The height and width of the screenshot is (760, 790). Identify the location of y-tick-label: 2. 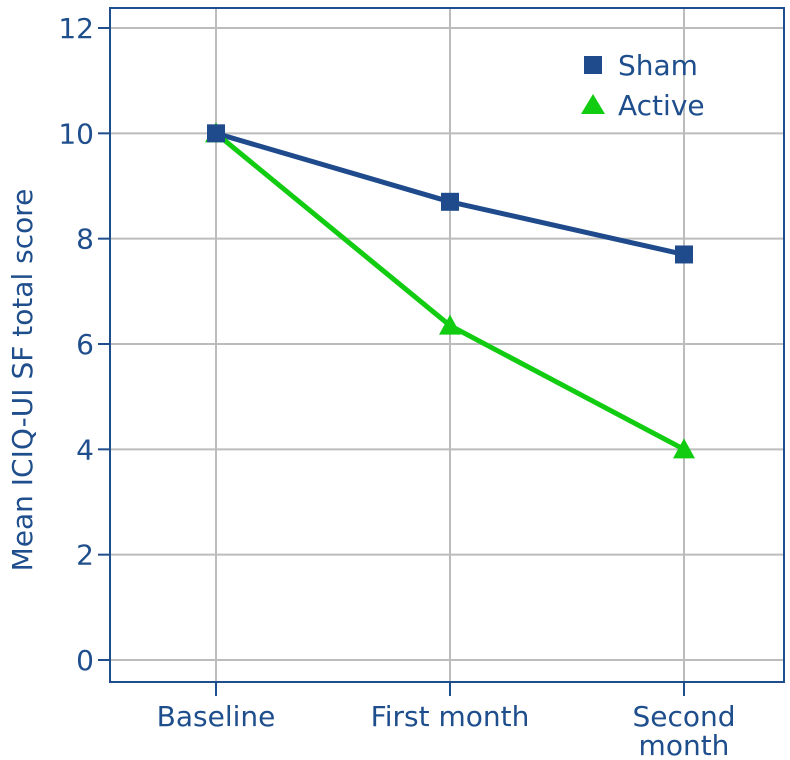
(85, 555).